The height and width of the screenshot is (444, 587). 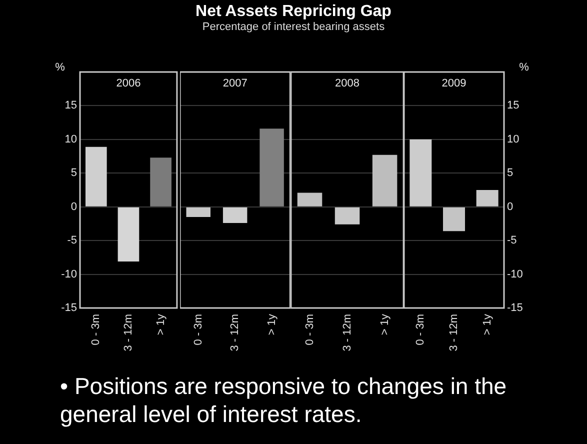 What do you see at coordinates (128, 84) in the screenshot?
I see `x-axis-title: 2006` at bounding box center [128, 84].